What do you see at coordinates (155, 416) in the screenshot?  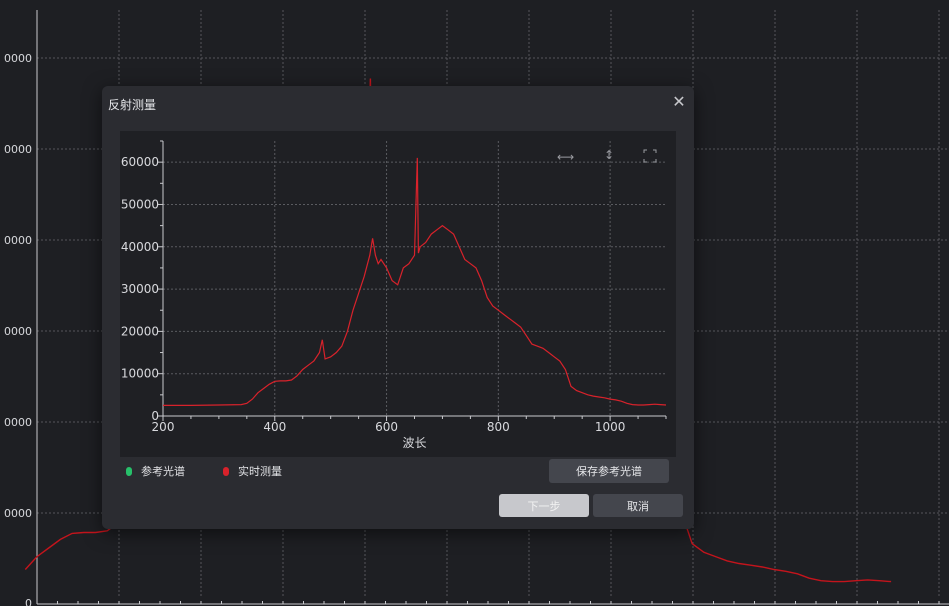 I see `y-tick-label: 0` at bounding box center [155, 416].